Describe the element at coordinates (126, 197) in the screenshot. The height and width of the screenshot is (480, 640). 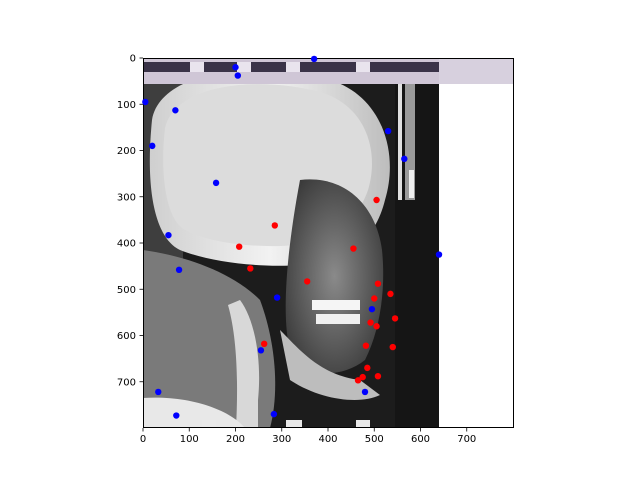
I see `y-tick-label: 300` at that location.